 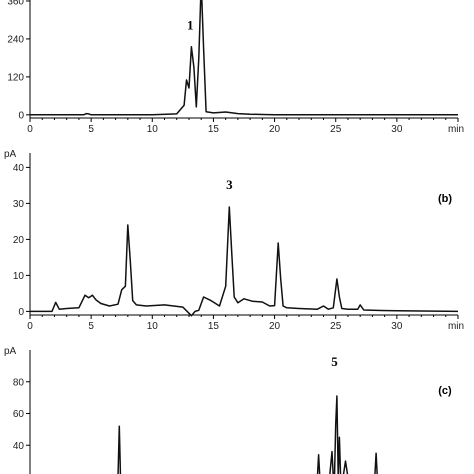 I want to click on y-tick-label: 240, so click(x=15, y=39).